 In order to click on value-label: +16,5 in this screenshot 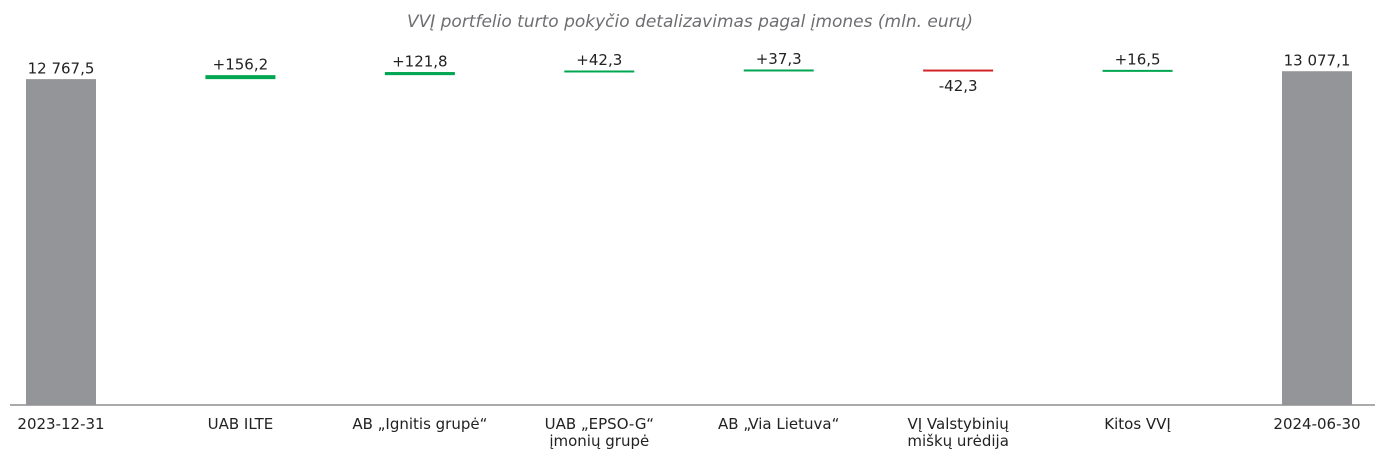, I will do `click(1138, 59)`.